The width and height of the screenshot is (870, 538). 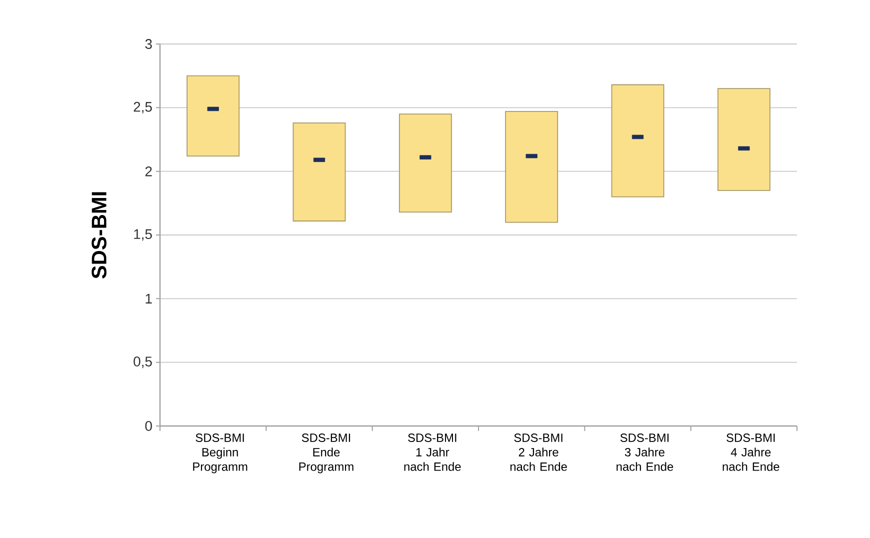 I want to click on y-tick-label: 1,5, so click(x=143, y=235).